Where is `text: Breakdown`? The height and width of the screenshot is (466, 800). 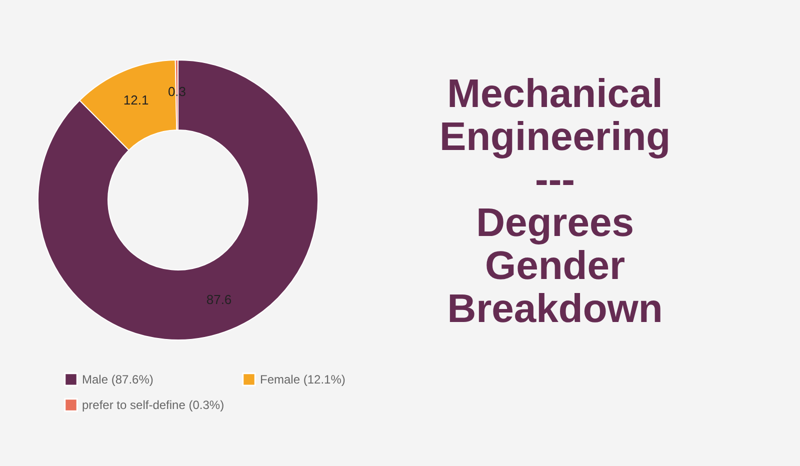 text: Breakdown is located at coordinates (555, 309).